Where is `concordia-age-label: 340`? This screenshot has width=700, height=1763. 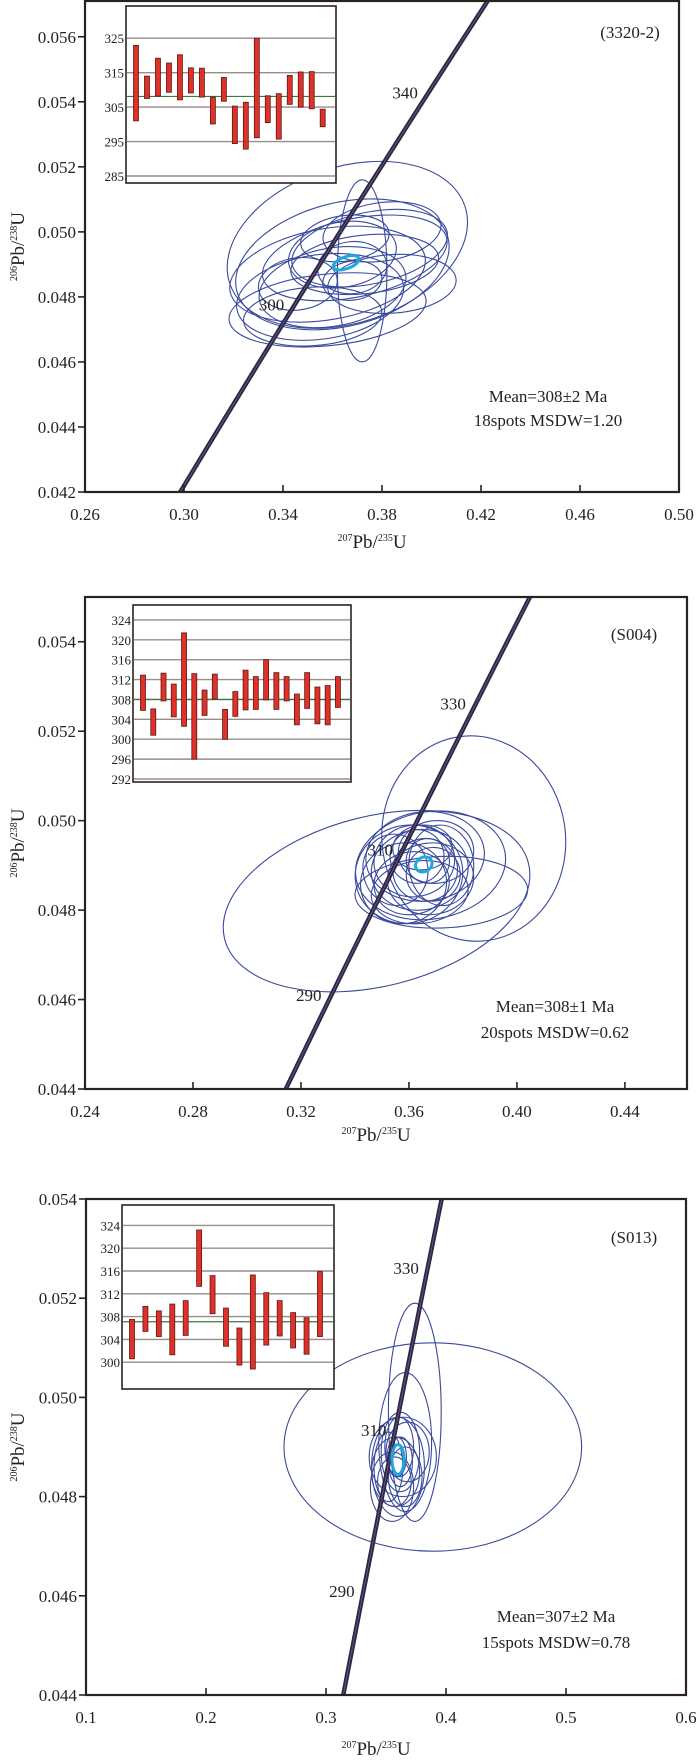
concordia-age-label: 340 is located at coordinates (405, 93).